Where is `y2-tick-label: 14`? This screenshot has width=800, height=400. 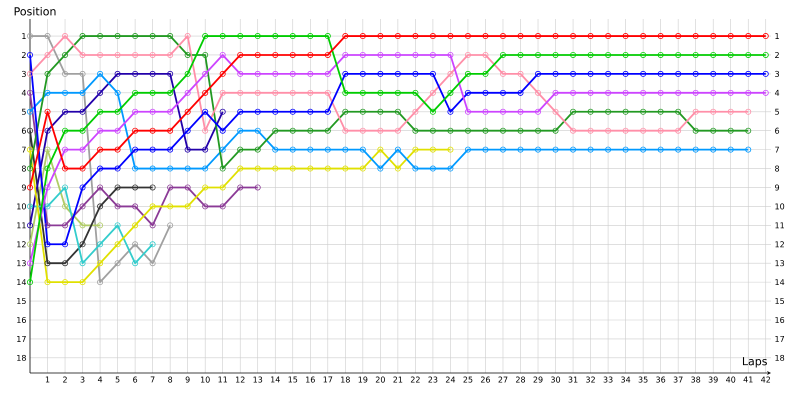
y2-tick-label: 14 is located at coordinates (779, 282).